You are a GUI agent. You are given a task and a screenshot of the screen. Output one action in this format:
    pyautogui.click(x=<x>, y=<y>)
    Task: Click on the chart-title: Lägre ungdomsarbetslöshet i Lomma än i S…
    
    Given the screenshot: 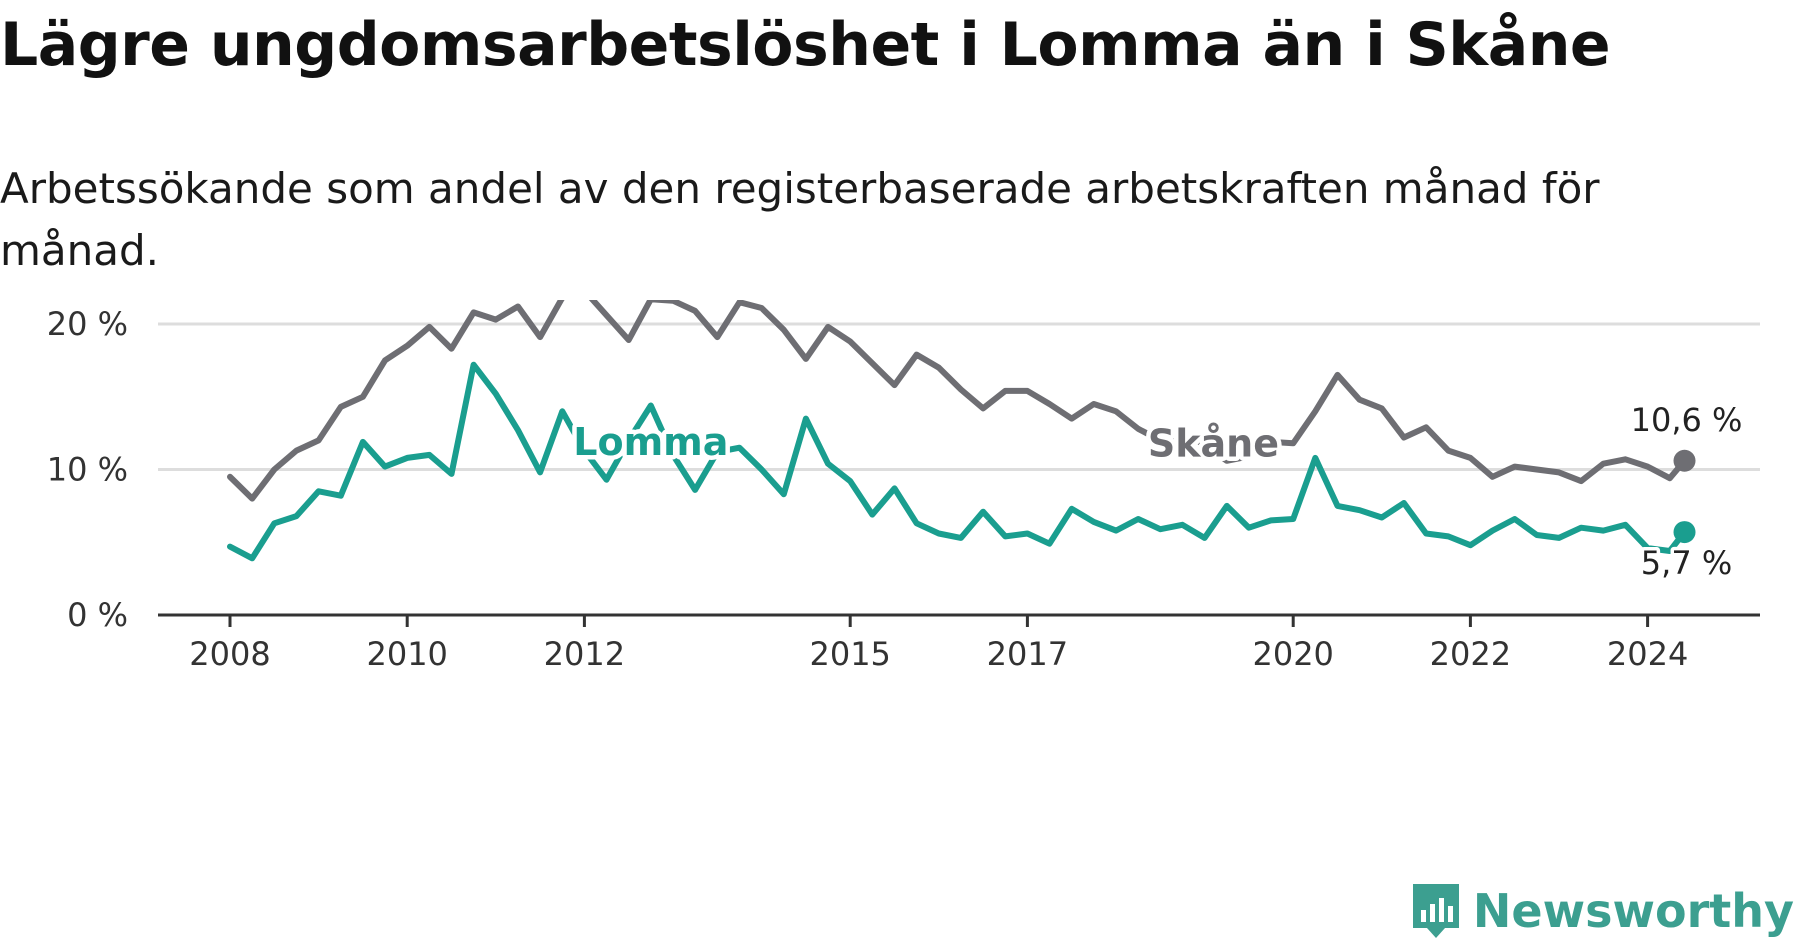 What is the action you would take?
    pyautogui.click(x=805, y=45)
    